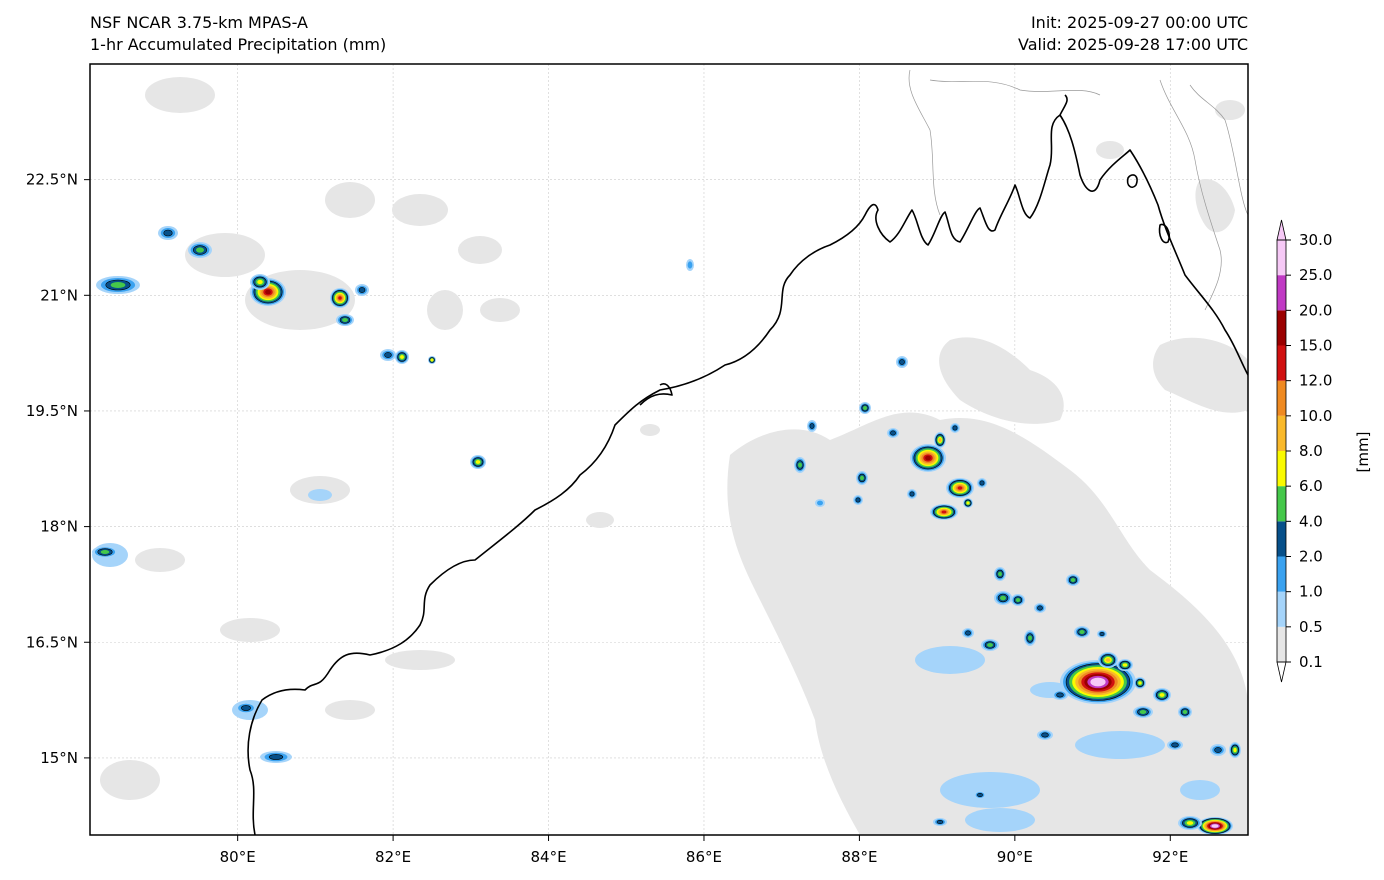 The image size is (1384, 880). What do you see at coordinates (1139, 22) in the screenshot?
I see `init-time: Init: 2025-09-27 00:00 UTC` at bounding box center [1139, 22].